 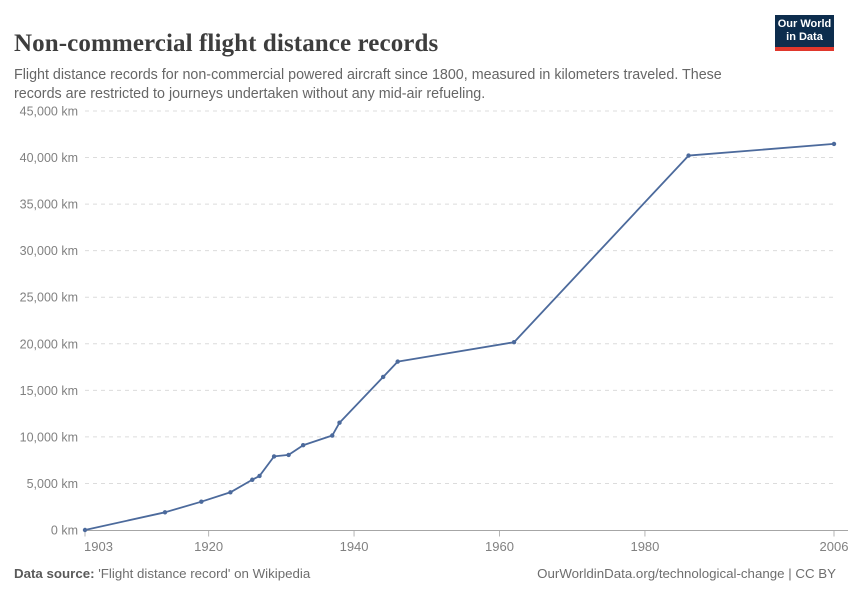 I want to click on owid-logo: Our World in Data, so click(x=804, y=33).